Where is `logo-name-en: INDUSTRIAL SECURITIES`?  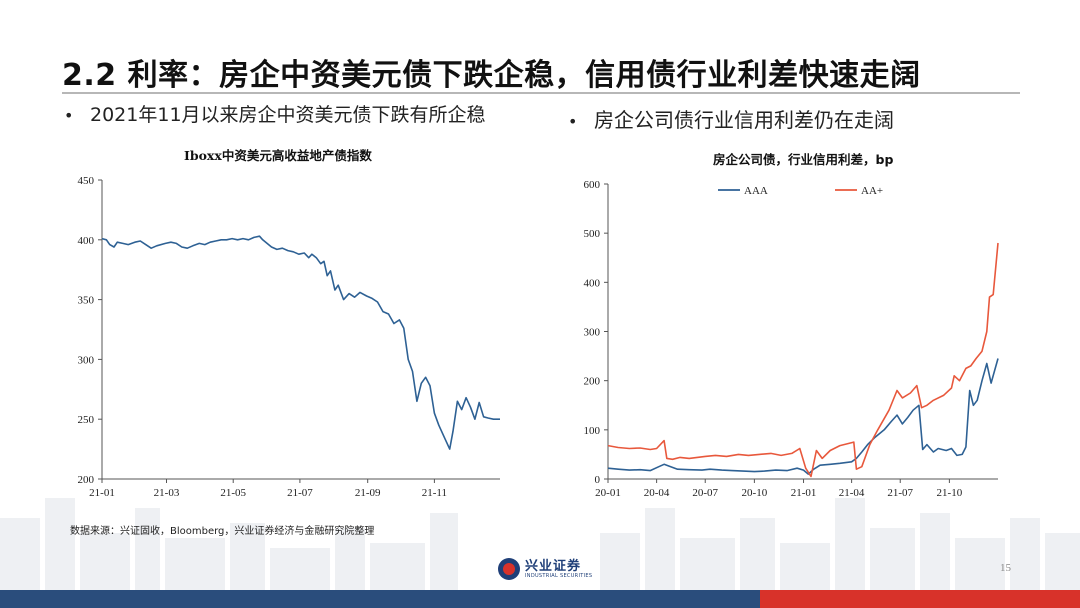 logo-name-en: INDUSTRIAL SECURITIES is located at coordinates (559, 575).